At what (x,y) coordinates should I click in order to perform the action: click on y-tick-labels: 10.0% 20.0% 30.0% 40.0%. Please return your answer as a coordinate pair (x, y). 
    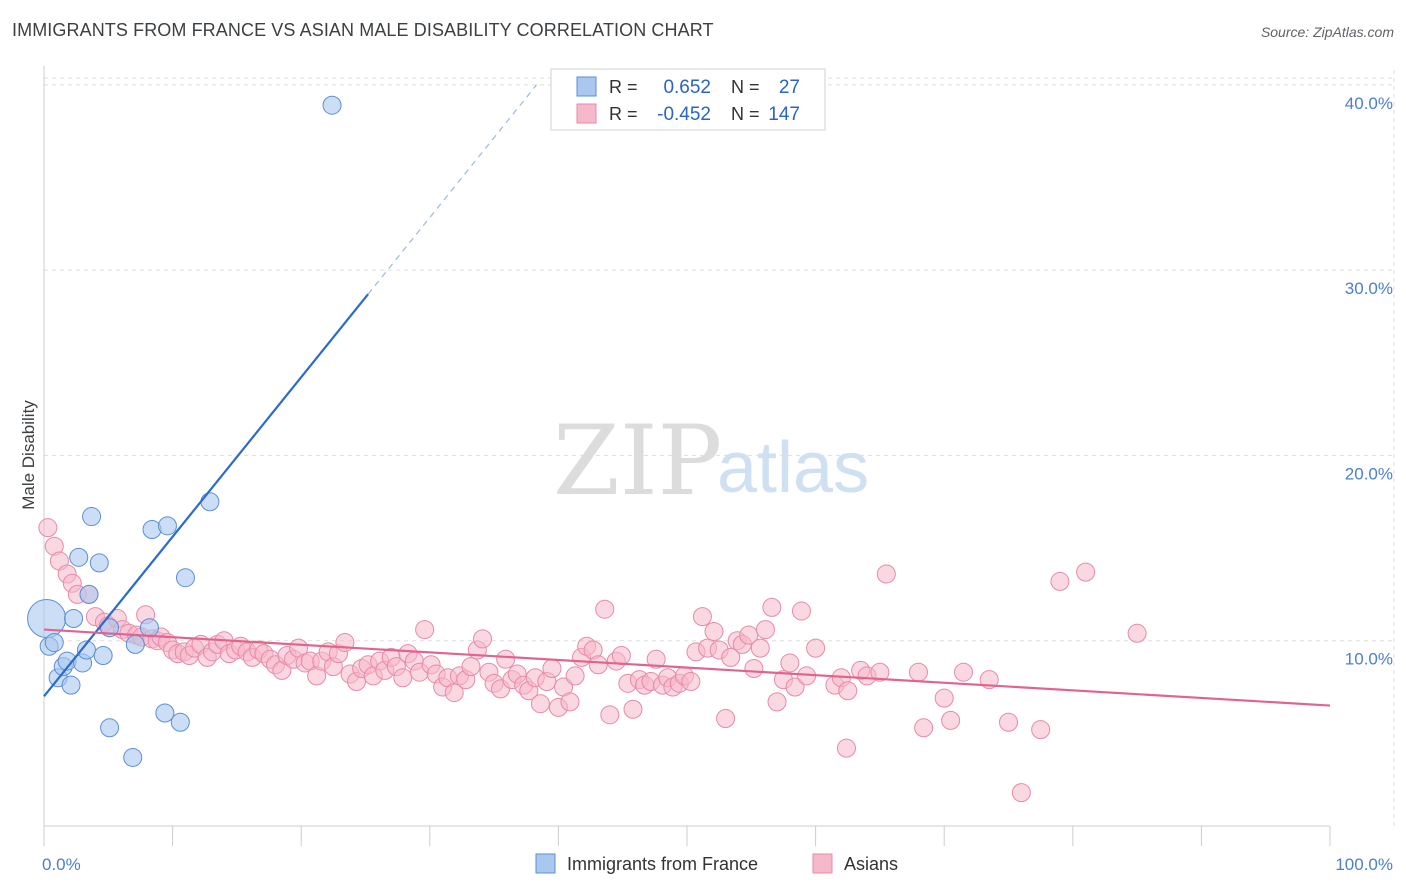
    Looking at the image, I should click on (1369, 381).